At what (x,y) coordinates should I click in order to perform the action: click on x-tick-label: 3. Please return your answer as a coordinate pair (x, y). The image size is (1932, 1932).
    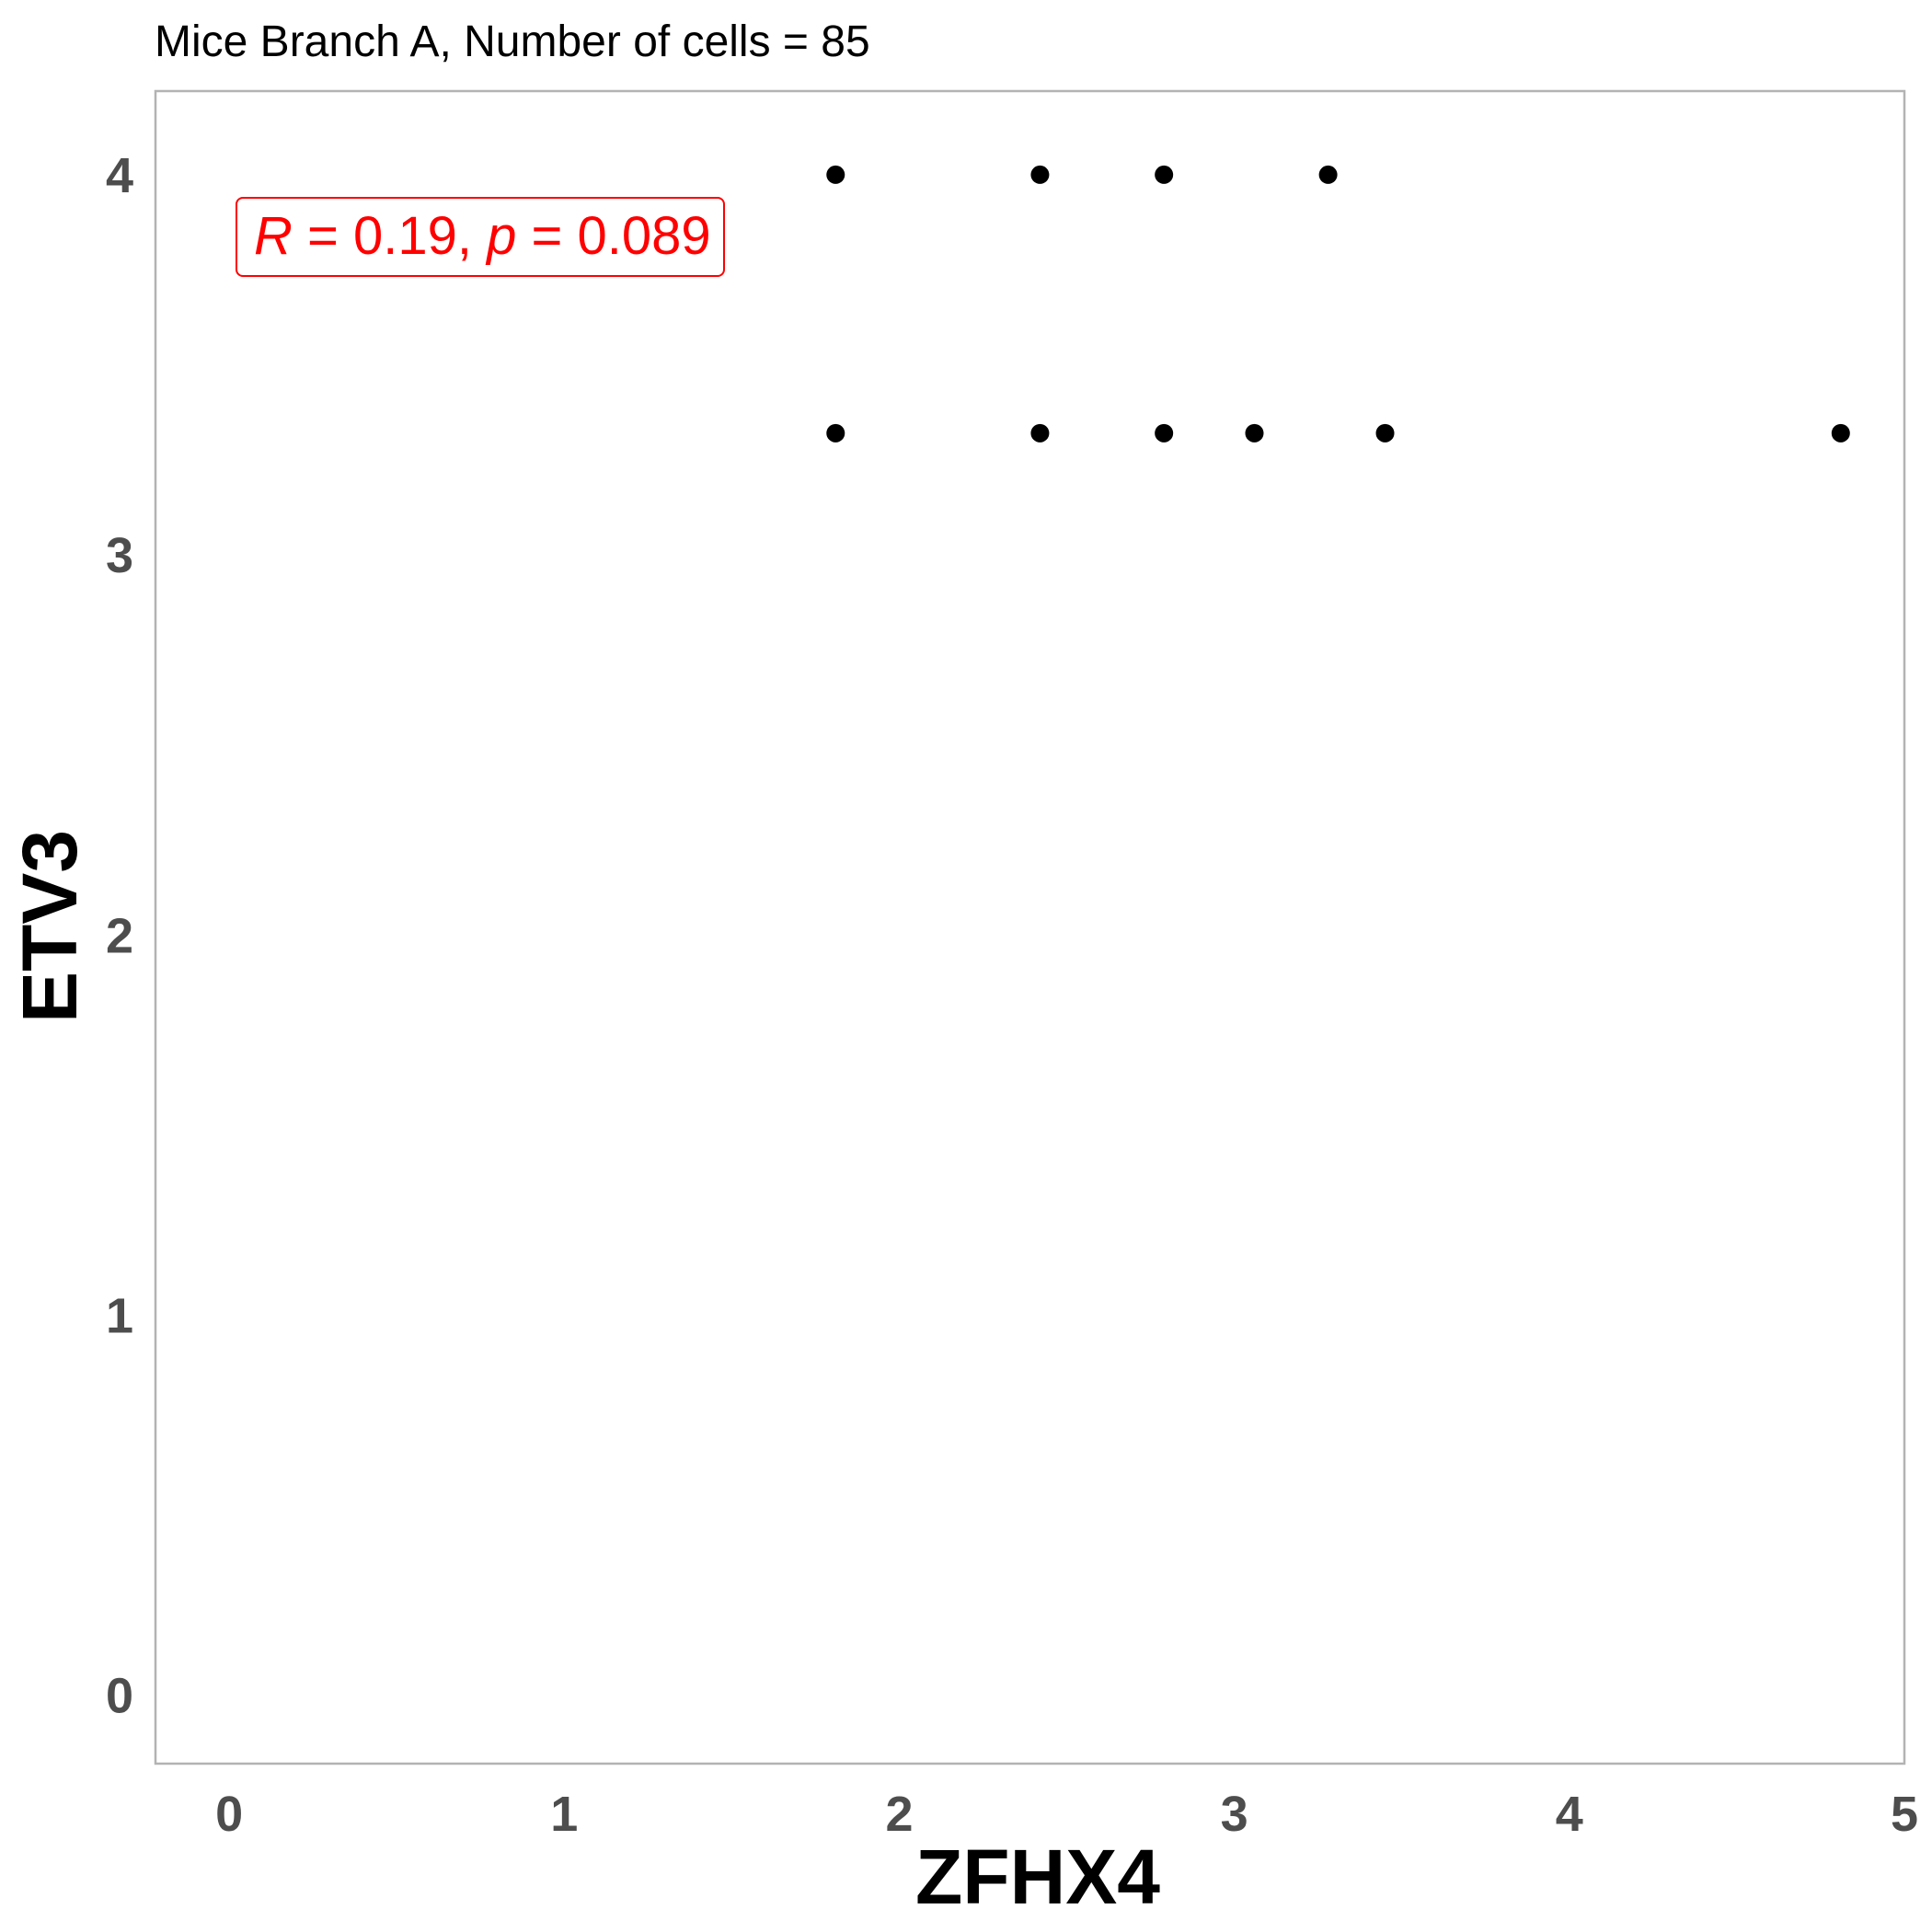
    Looking at the image, I should click on (1234, 1814).